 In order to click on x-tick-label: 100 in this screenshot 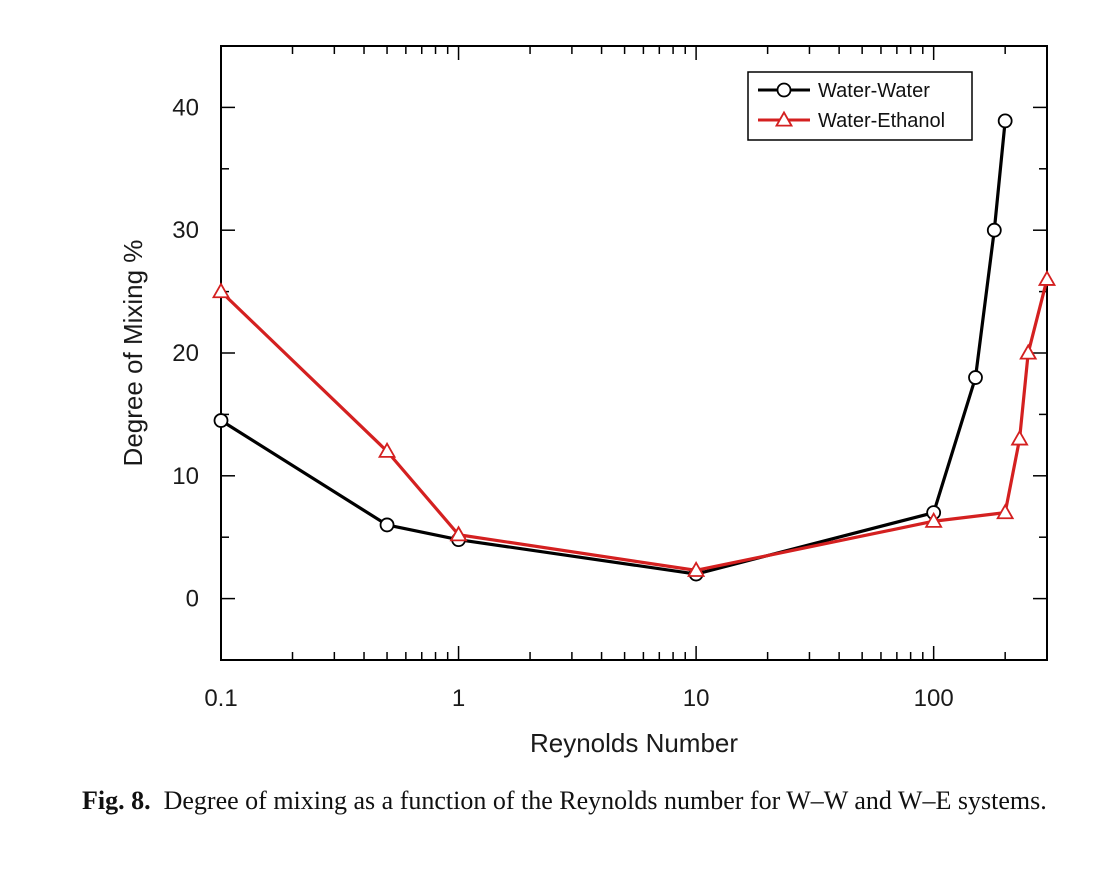, I will do `click(934, 698)`.